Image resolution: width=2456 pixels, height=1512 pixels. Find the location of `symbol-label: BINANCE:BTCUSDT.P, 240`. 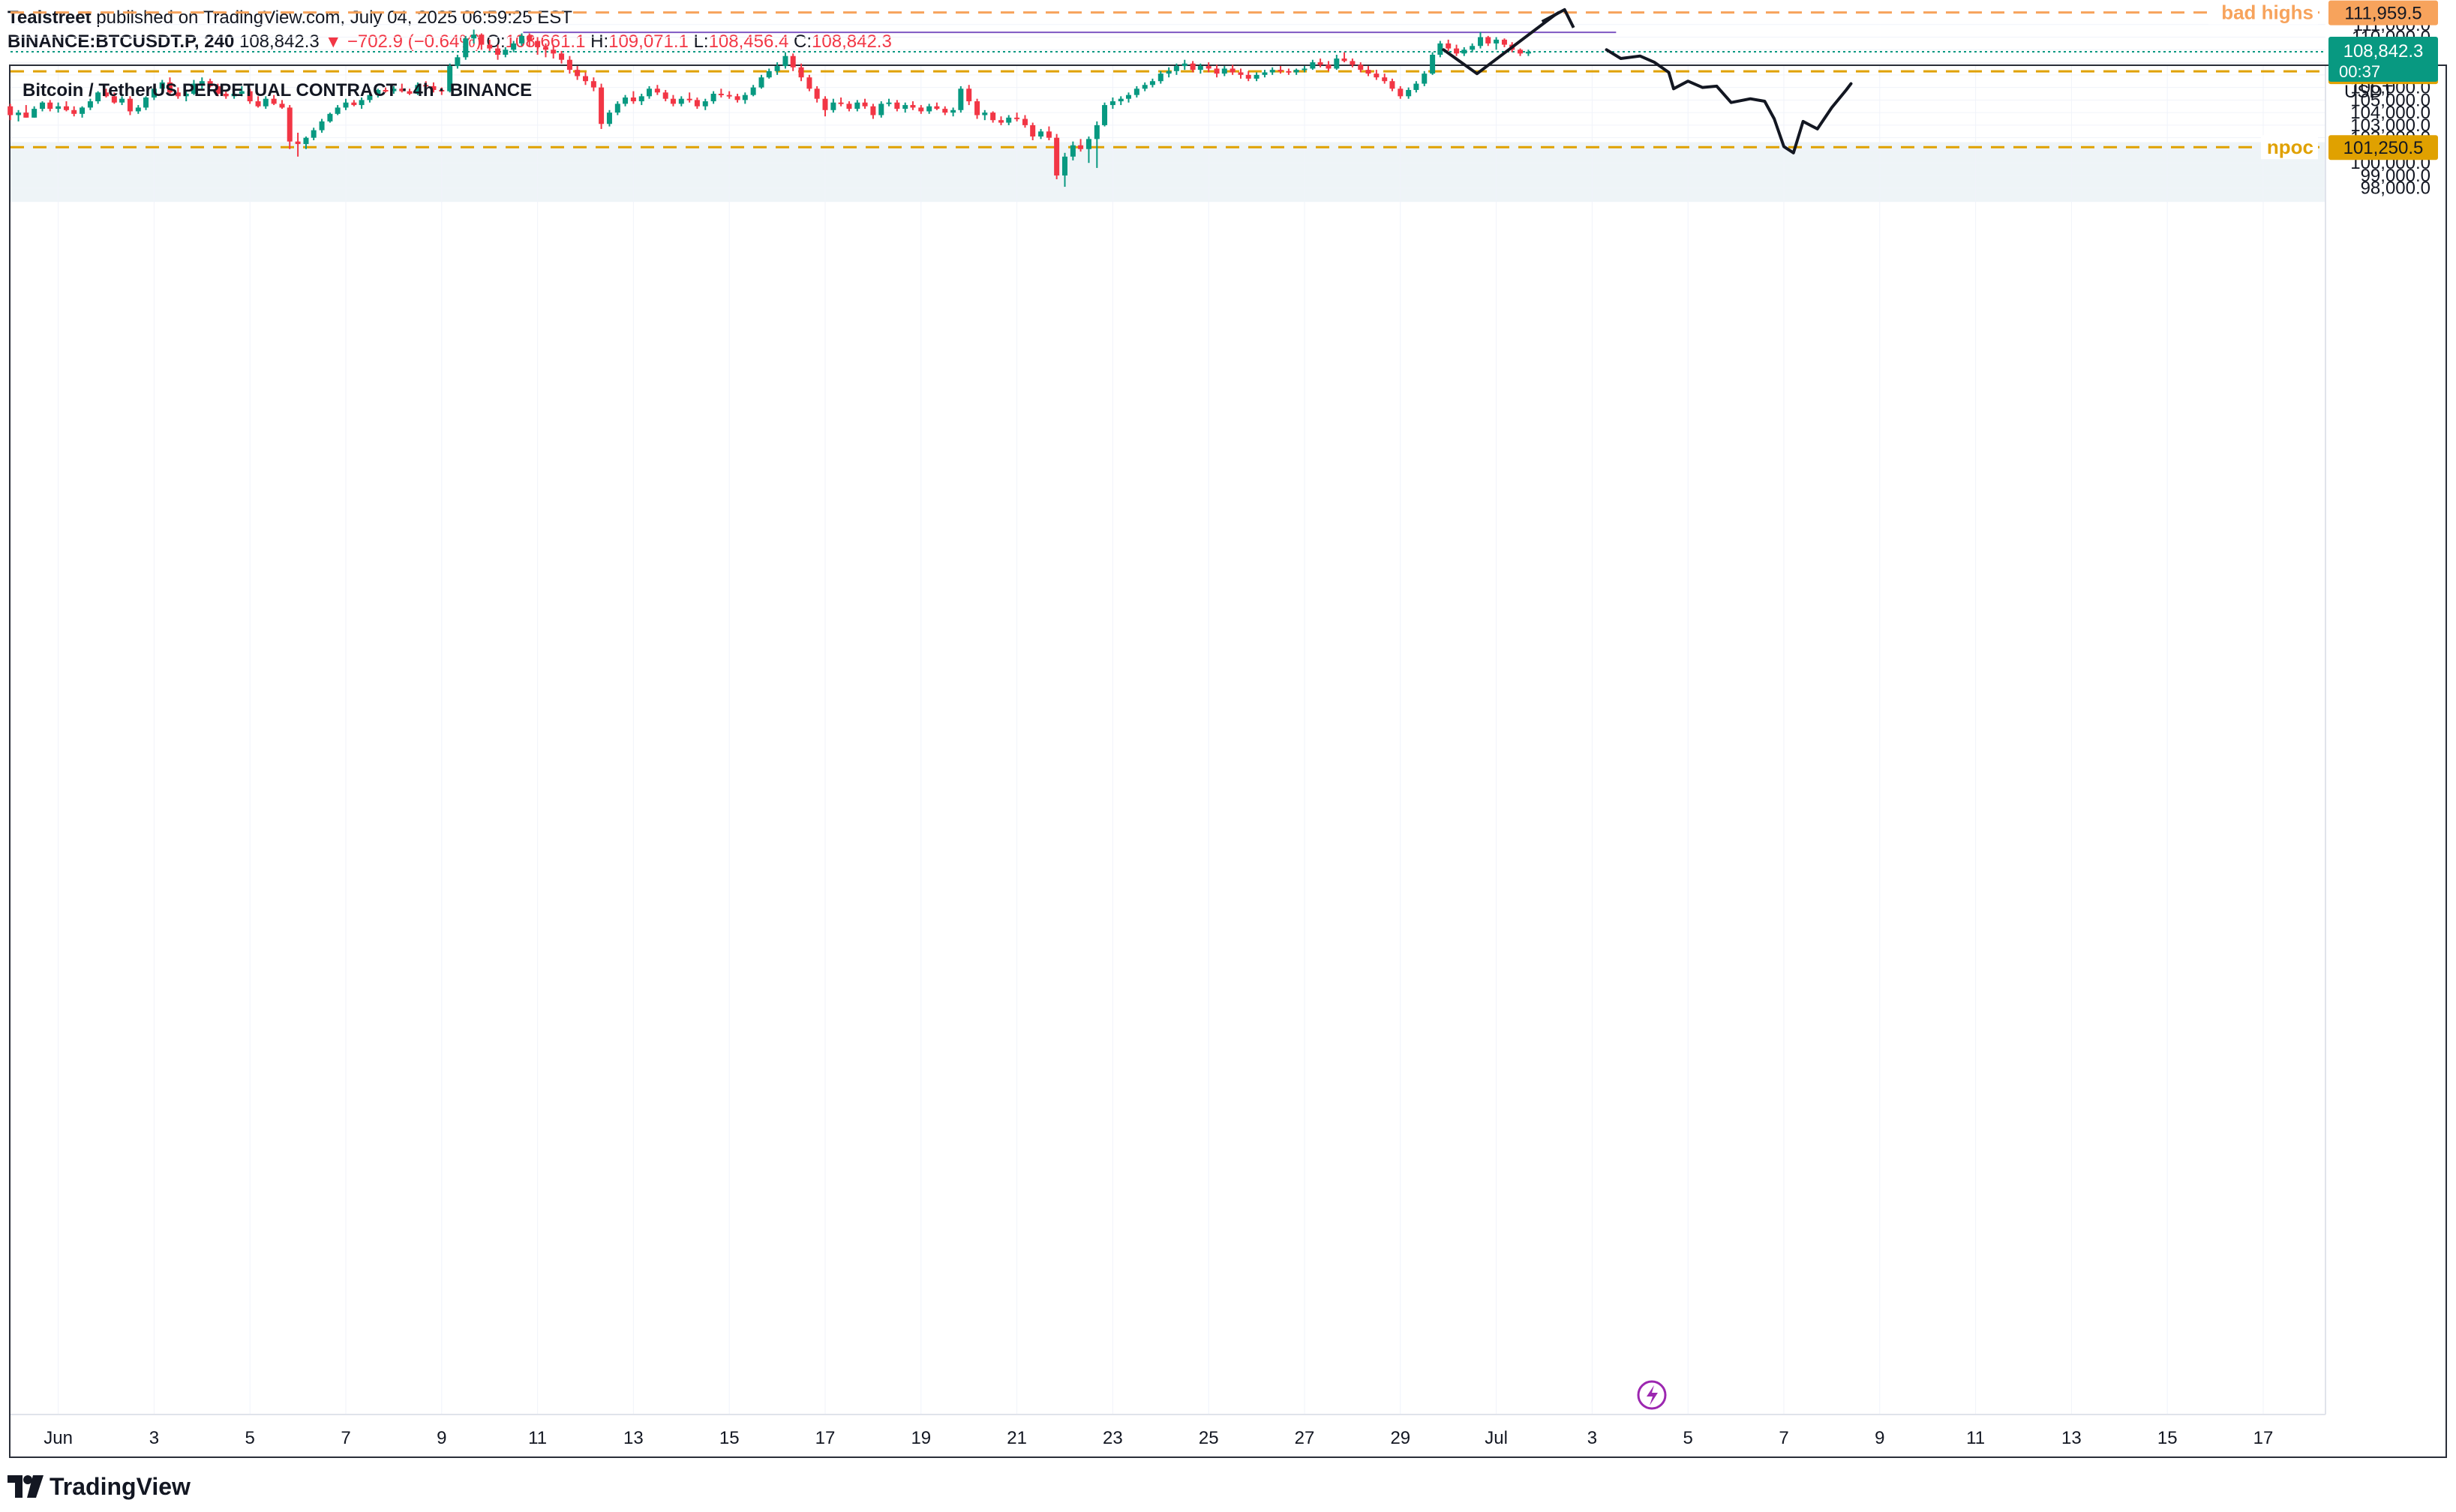

symbol-label: BINANCE:BTCUSDT.P, 240 is located at coordinates (121, 42).